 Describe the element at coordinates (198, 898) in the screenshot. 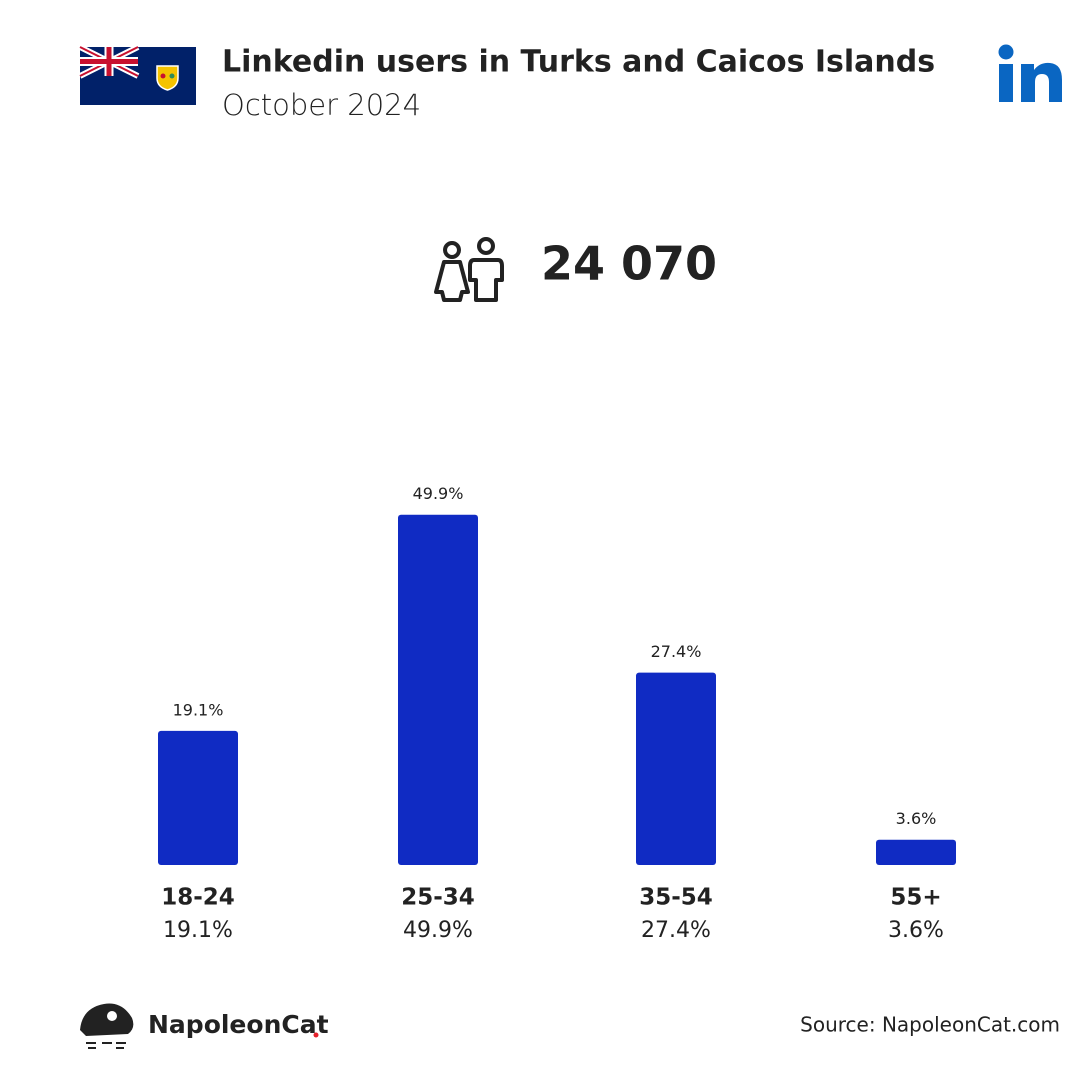

I see `x-tick-label: 18-24` at that location.